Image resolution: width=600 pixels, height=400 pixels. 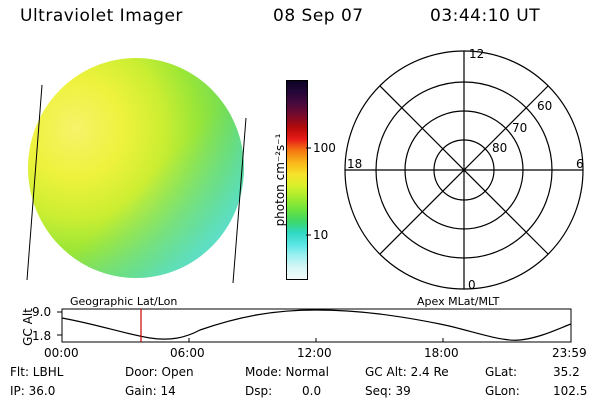 What do you see at coordinates (239, 200) in the screenshot?
I see `right-scan-boundary` at bounding box center [239, 200].